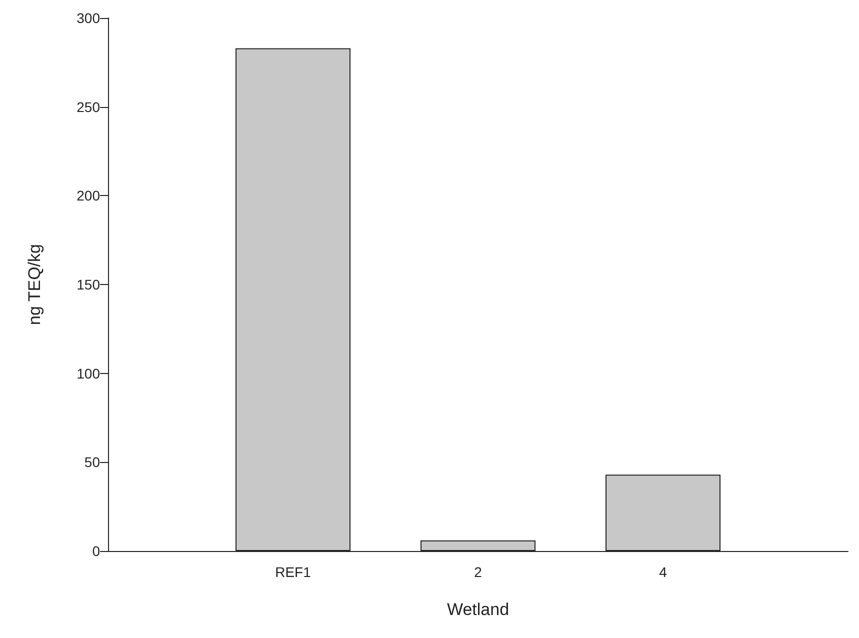 Image resolution: width=859 pixels, height=638 pixels. I want to click on x-tick-label: REF1, so click(293, 572).